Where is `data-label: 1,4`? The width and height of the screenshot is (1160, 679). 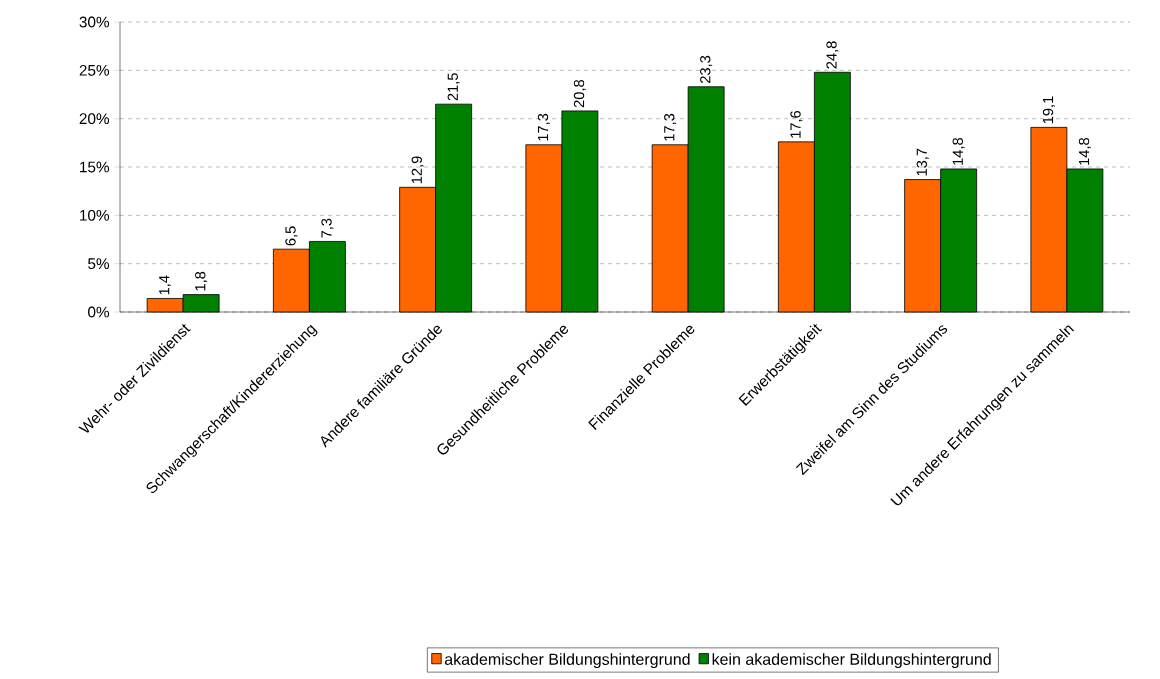 data-label: 1,4 is located at coordinates (165, 285).